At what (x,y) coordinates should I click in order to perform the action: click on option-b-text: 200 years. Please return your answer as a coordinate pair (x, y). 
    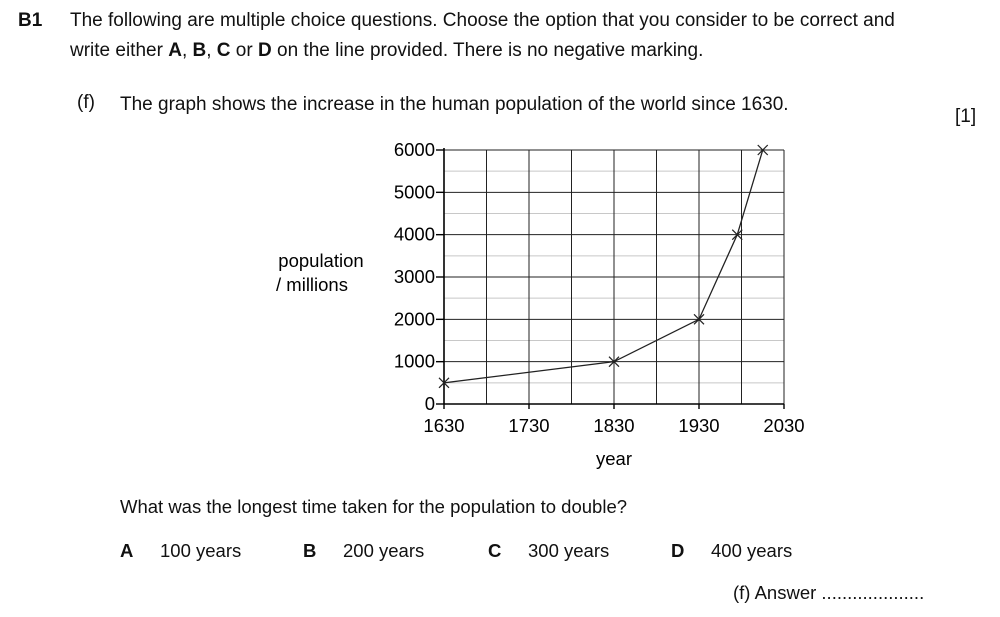
    Looking at the image, I should click on (384, 550).